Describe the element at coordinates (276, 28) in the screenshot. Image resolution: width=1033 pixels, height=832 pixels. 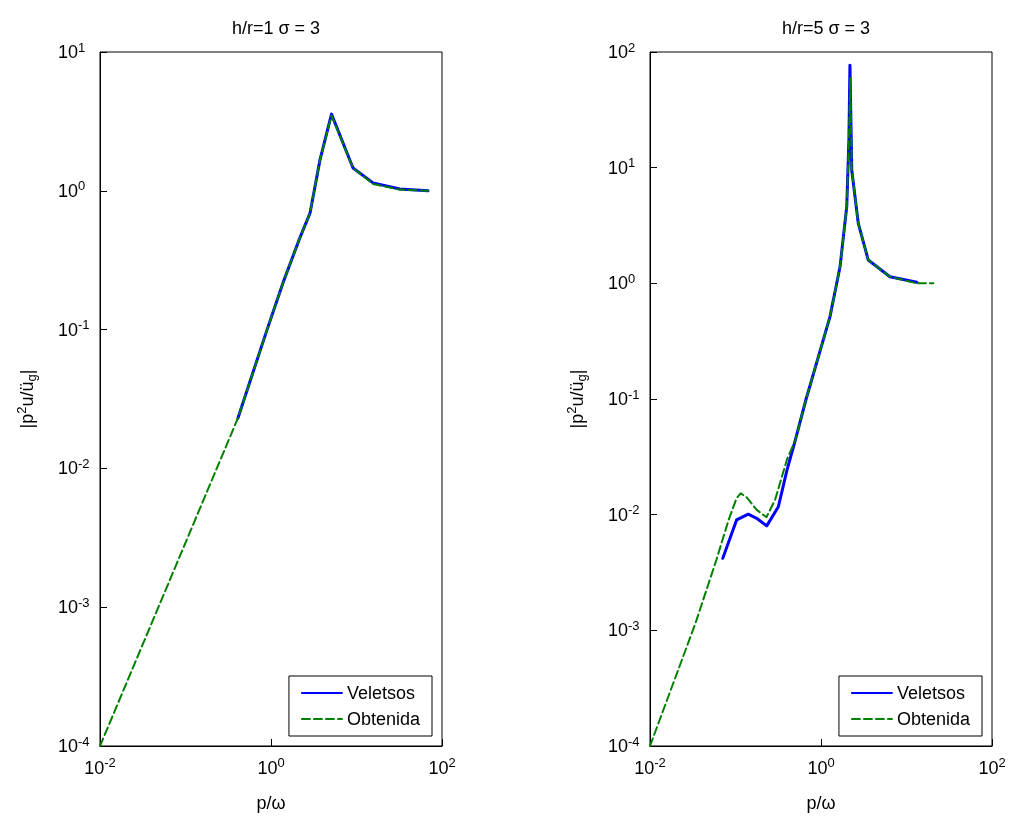
I see `chart-title: h/r=1 σ = 3` at that location.